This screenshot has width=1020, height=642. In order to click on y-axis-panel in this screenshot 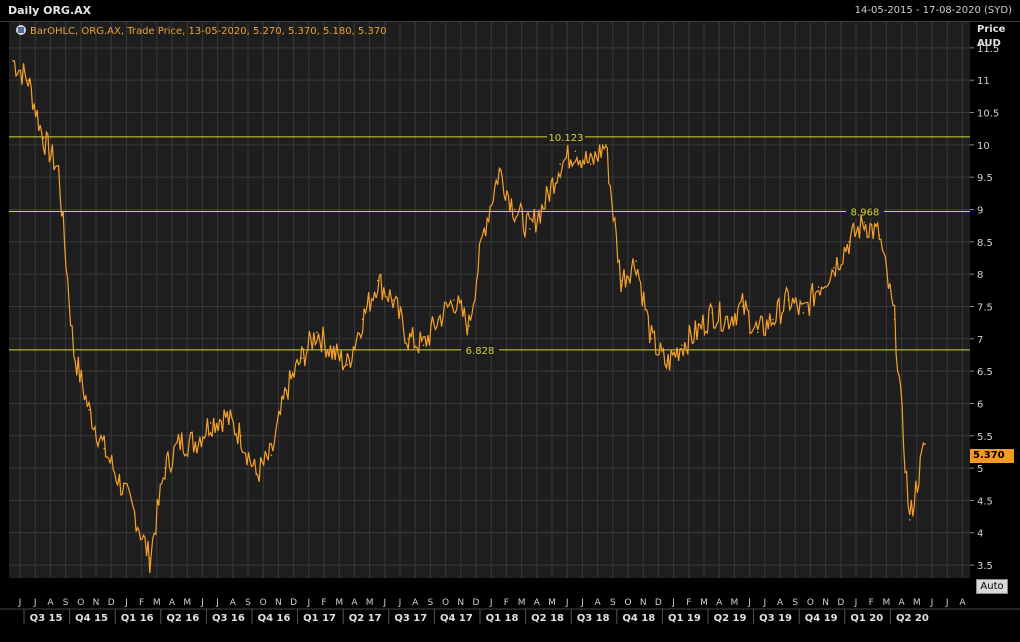, I will do `click(995, 300)`.